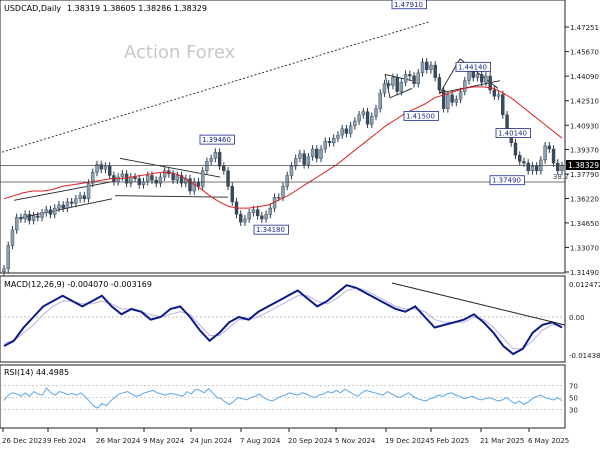  I want to click on price-tick-label: 1.34650, so click(584, 224).